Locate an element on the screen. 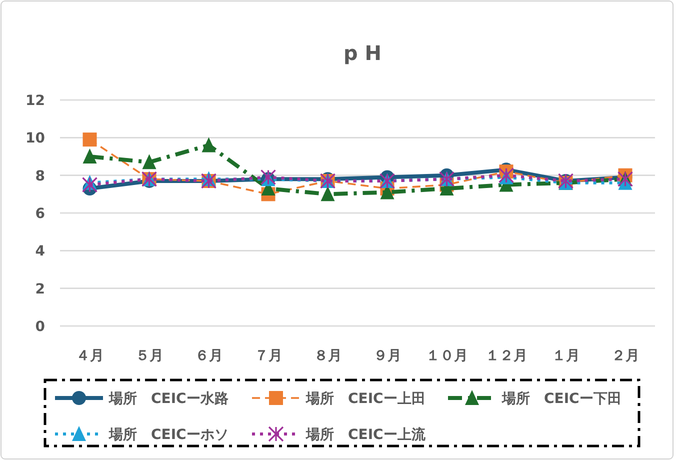 This screenshot has width=676, height=461. legend-label: 場所 CEICー上流 is located at coordinates (365, 434).